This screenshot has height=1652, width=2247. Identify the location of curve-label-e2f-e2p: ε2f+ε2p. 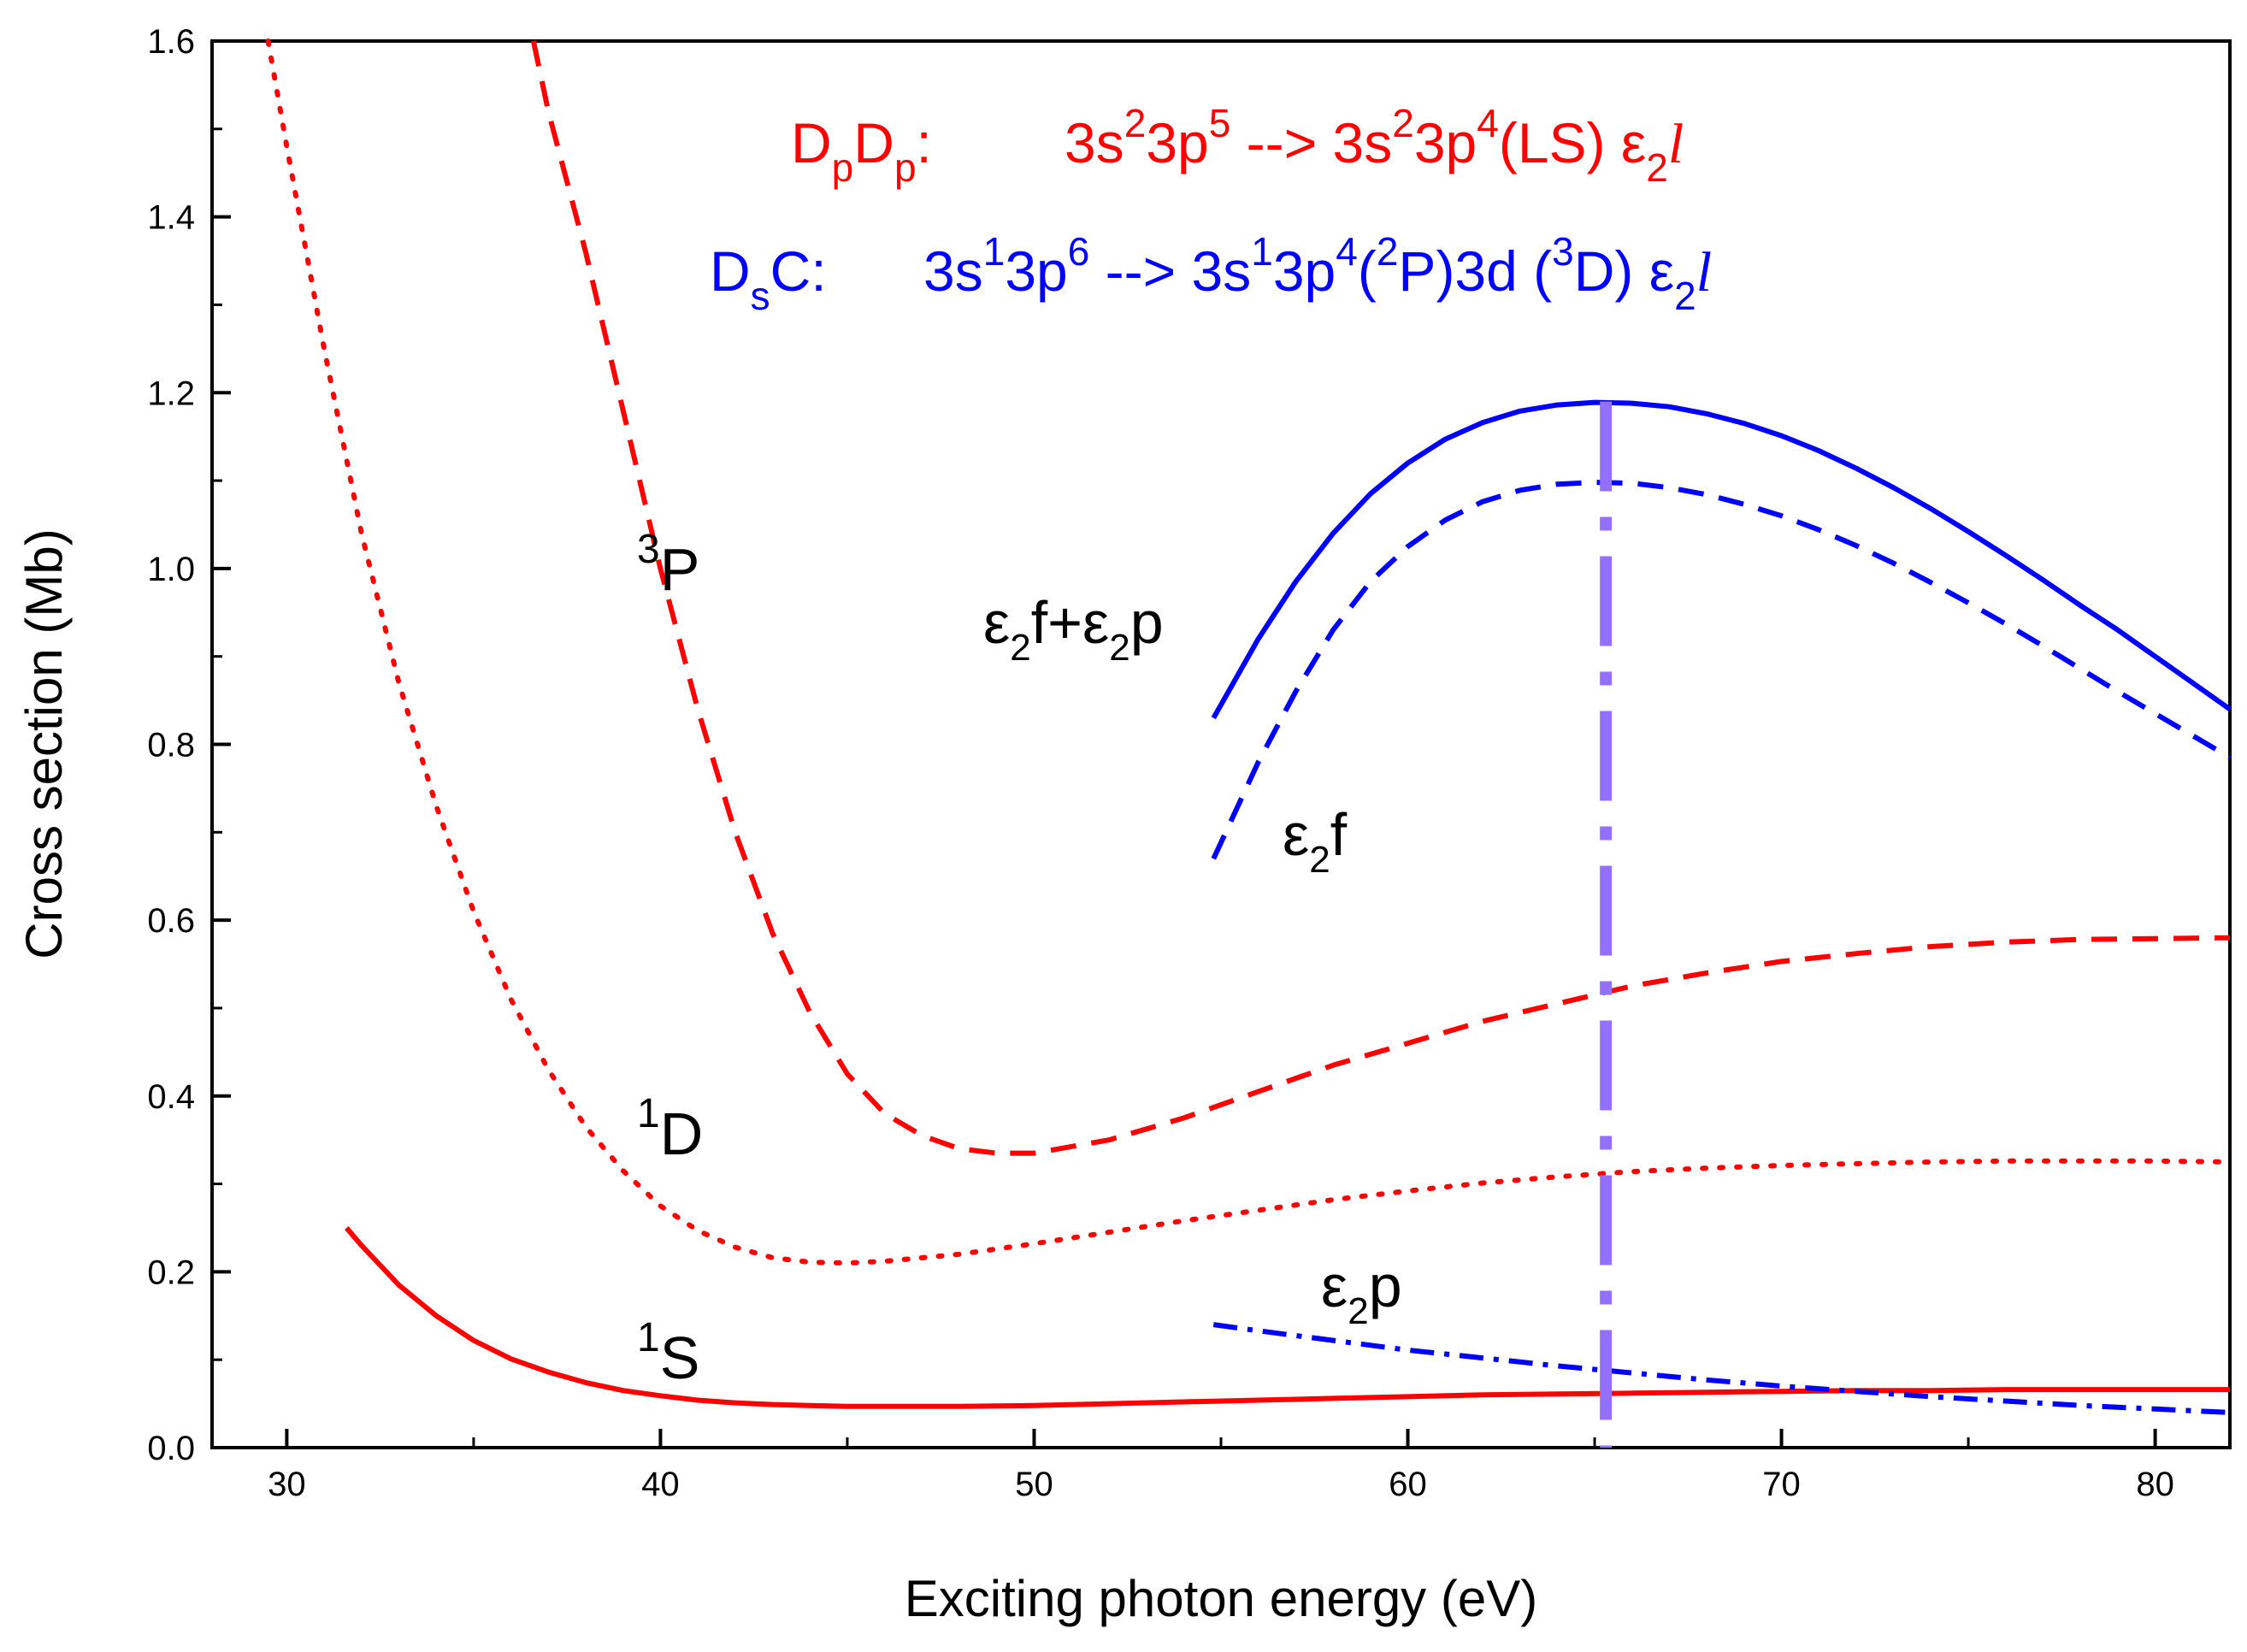
(1073, 629).